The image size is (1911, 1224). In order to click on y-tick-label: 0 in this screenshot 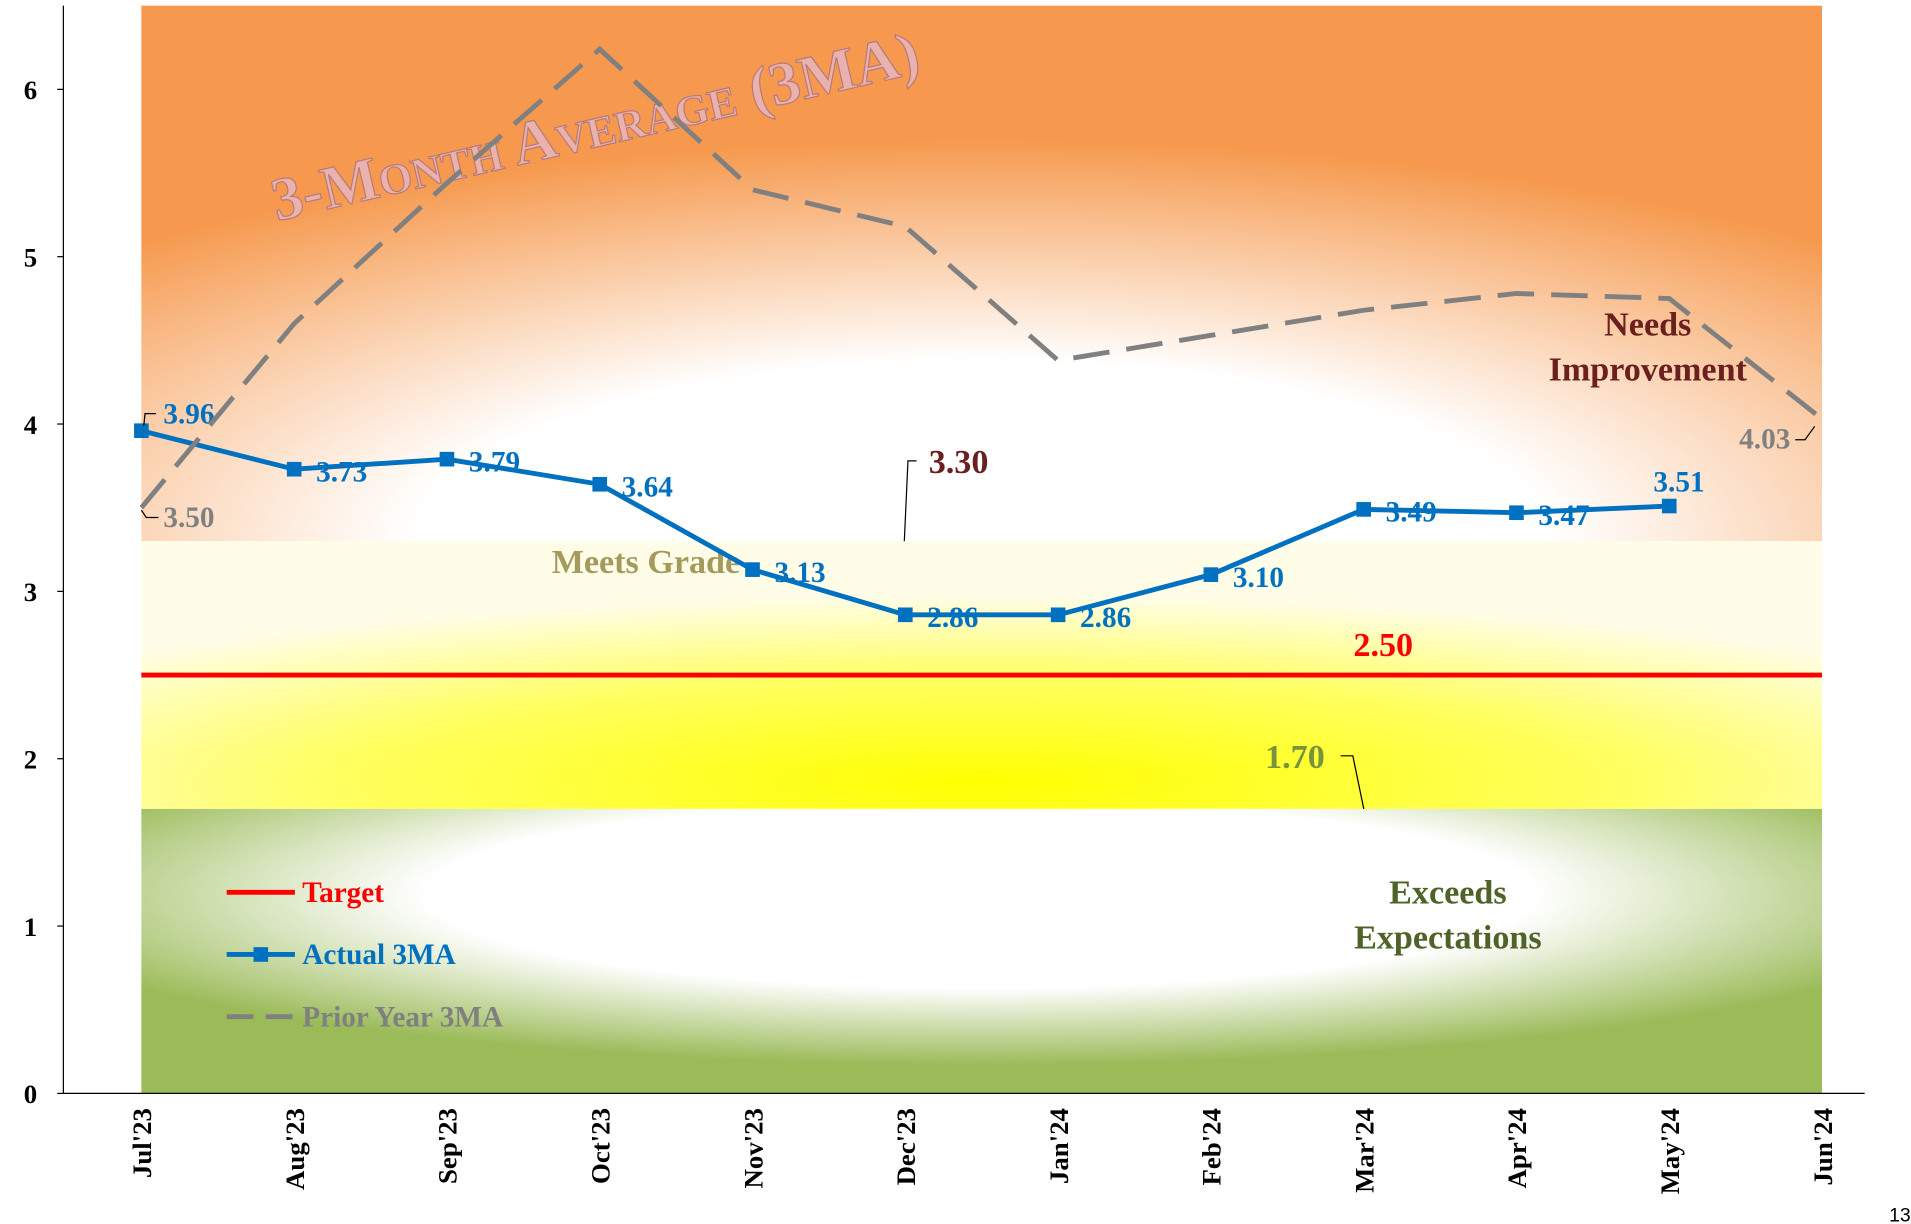, I will do `click(30, 1094)`.